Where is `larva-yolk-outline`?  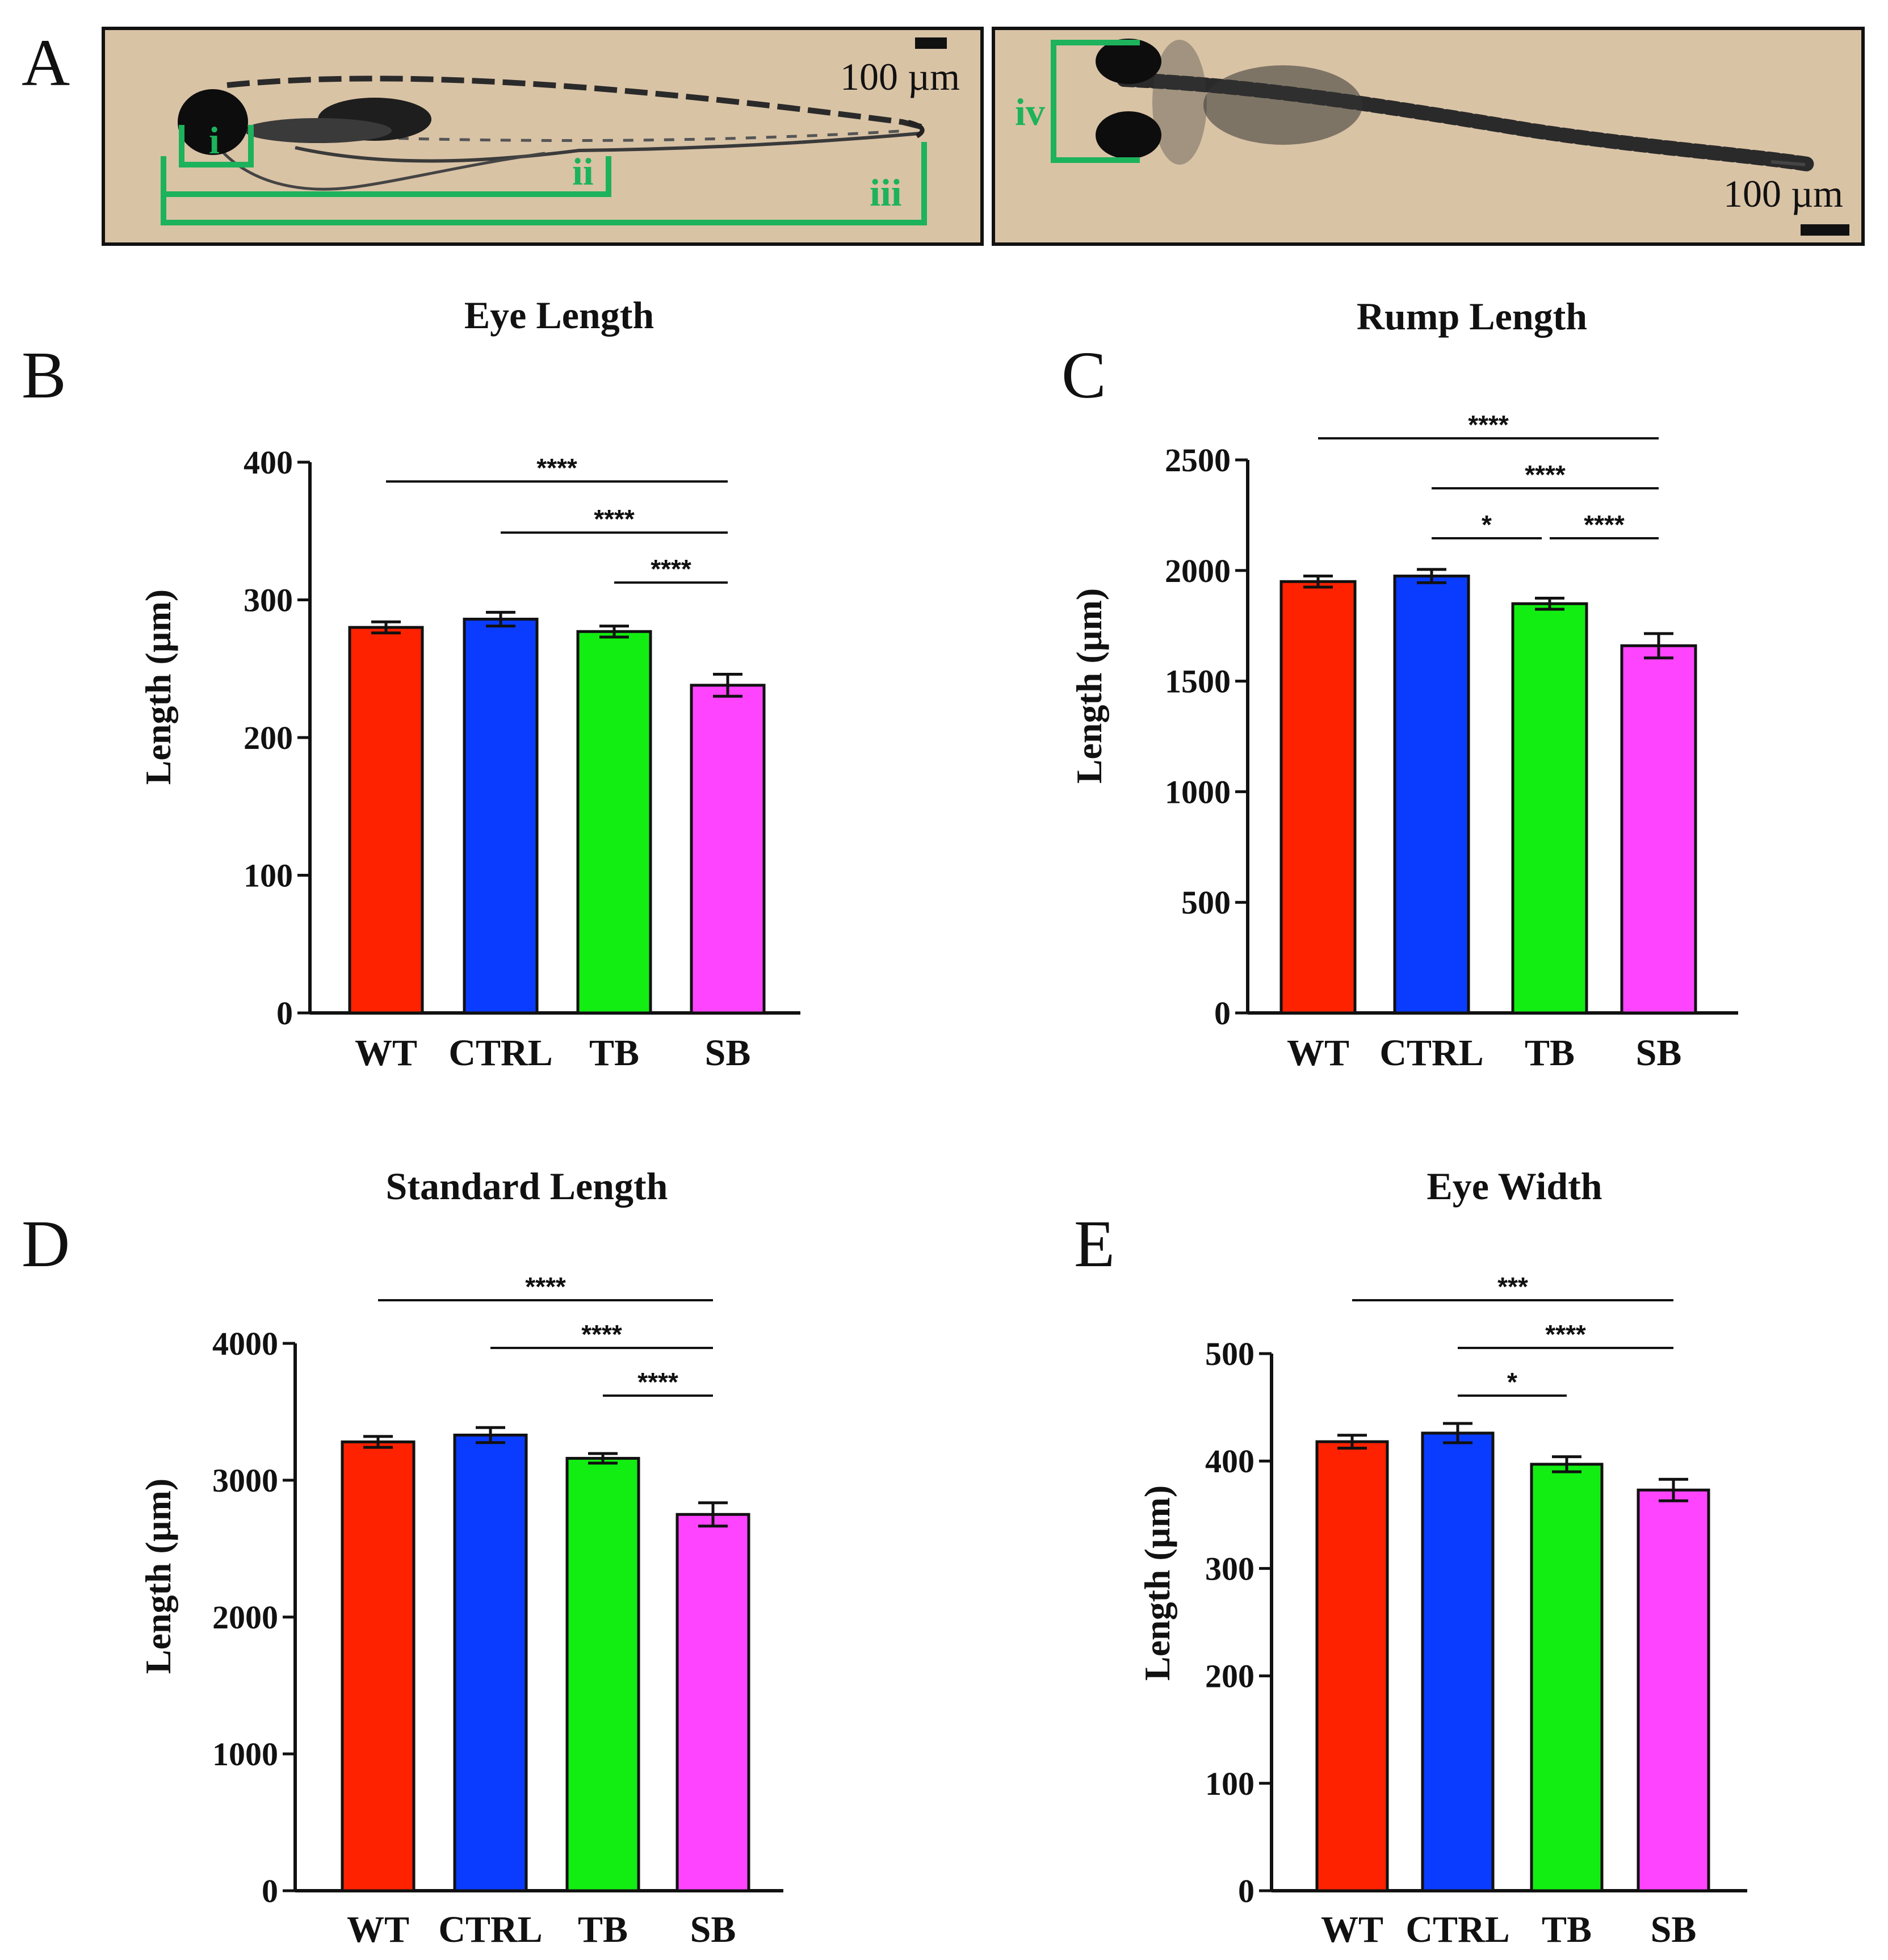
larva-yolk-outline is located at coordinates (377, 163).